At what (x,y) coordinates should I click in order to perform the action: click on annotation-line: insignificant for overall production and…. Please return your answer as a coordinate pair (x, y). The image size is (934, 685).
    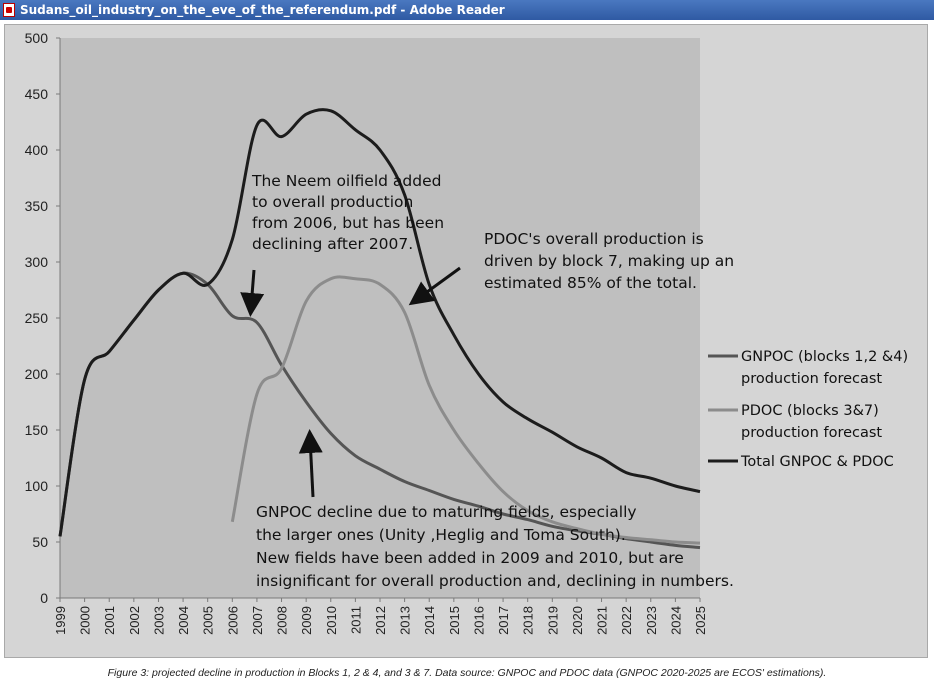
    Looking at the image, I should click on (495, 581).